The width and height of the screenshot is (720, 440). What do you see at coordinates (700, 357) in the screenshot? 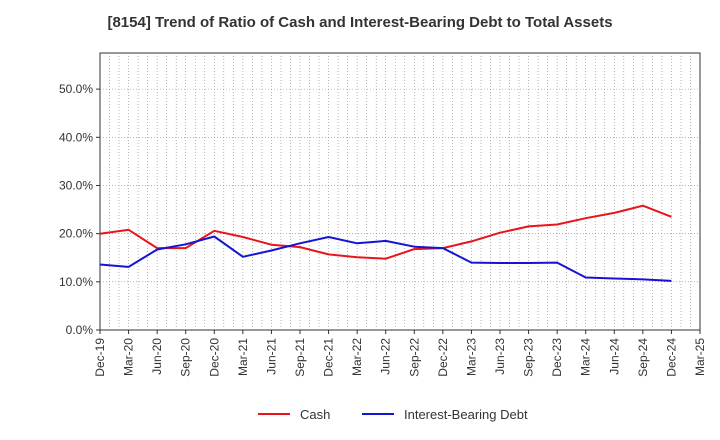
I see `x-tick-label: Mar-25` at bounding box center [700, 357].